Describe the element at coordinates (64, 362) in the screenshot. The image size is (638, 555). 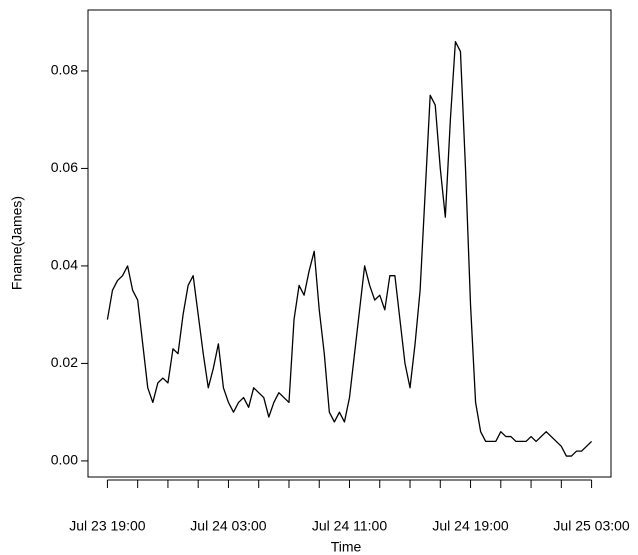
I see `y-tick-label: 0.02` at that location.